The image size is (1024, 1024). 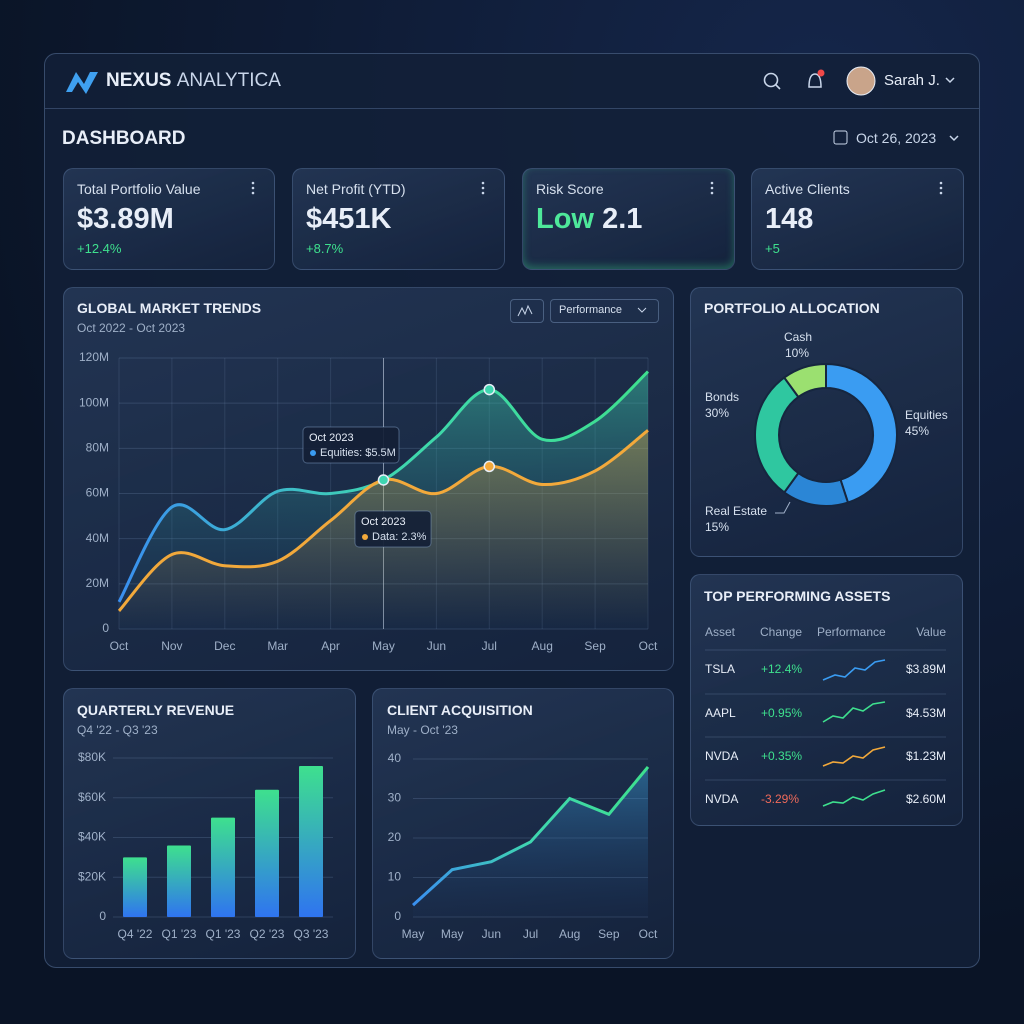 I want to click on x-tick-label: Q3 '23, so click(x=311, y=934).